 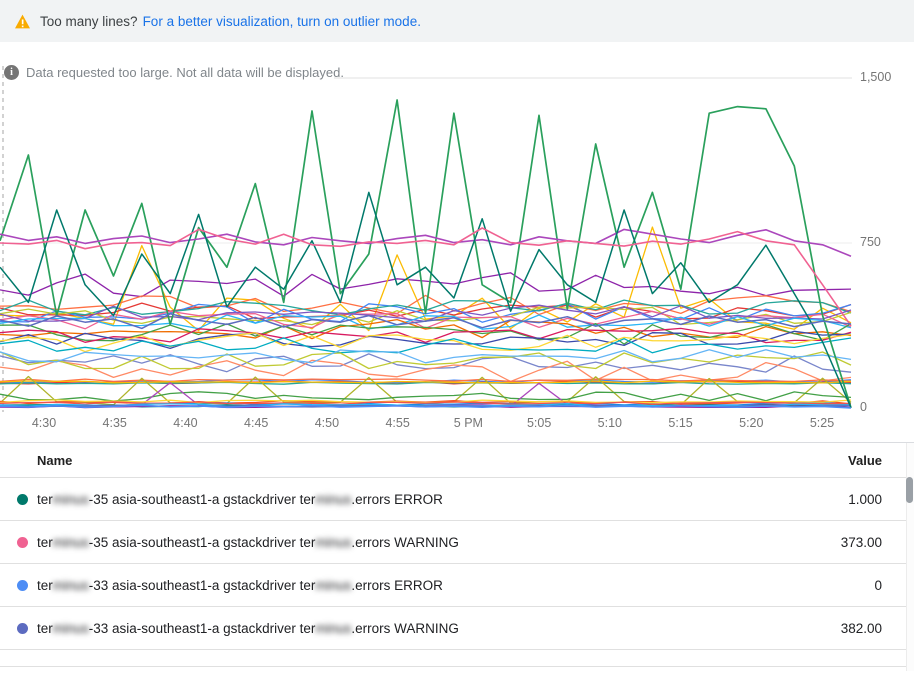 I want to click on x-tick-label: 5 PM, so click(x=468, y=423).